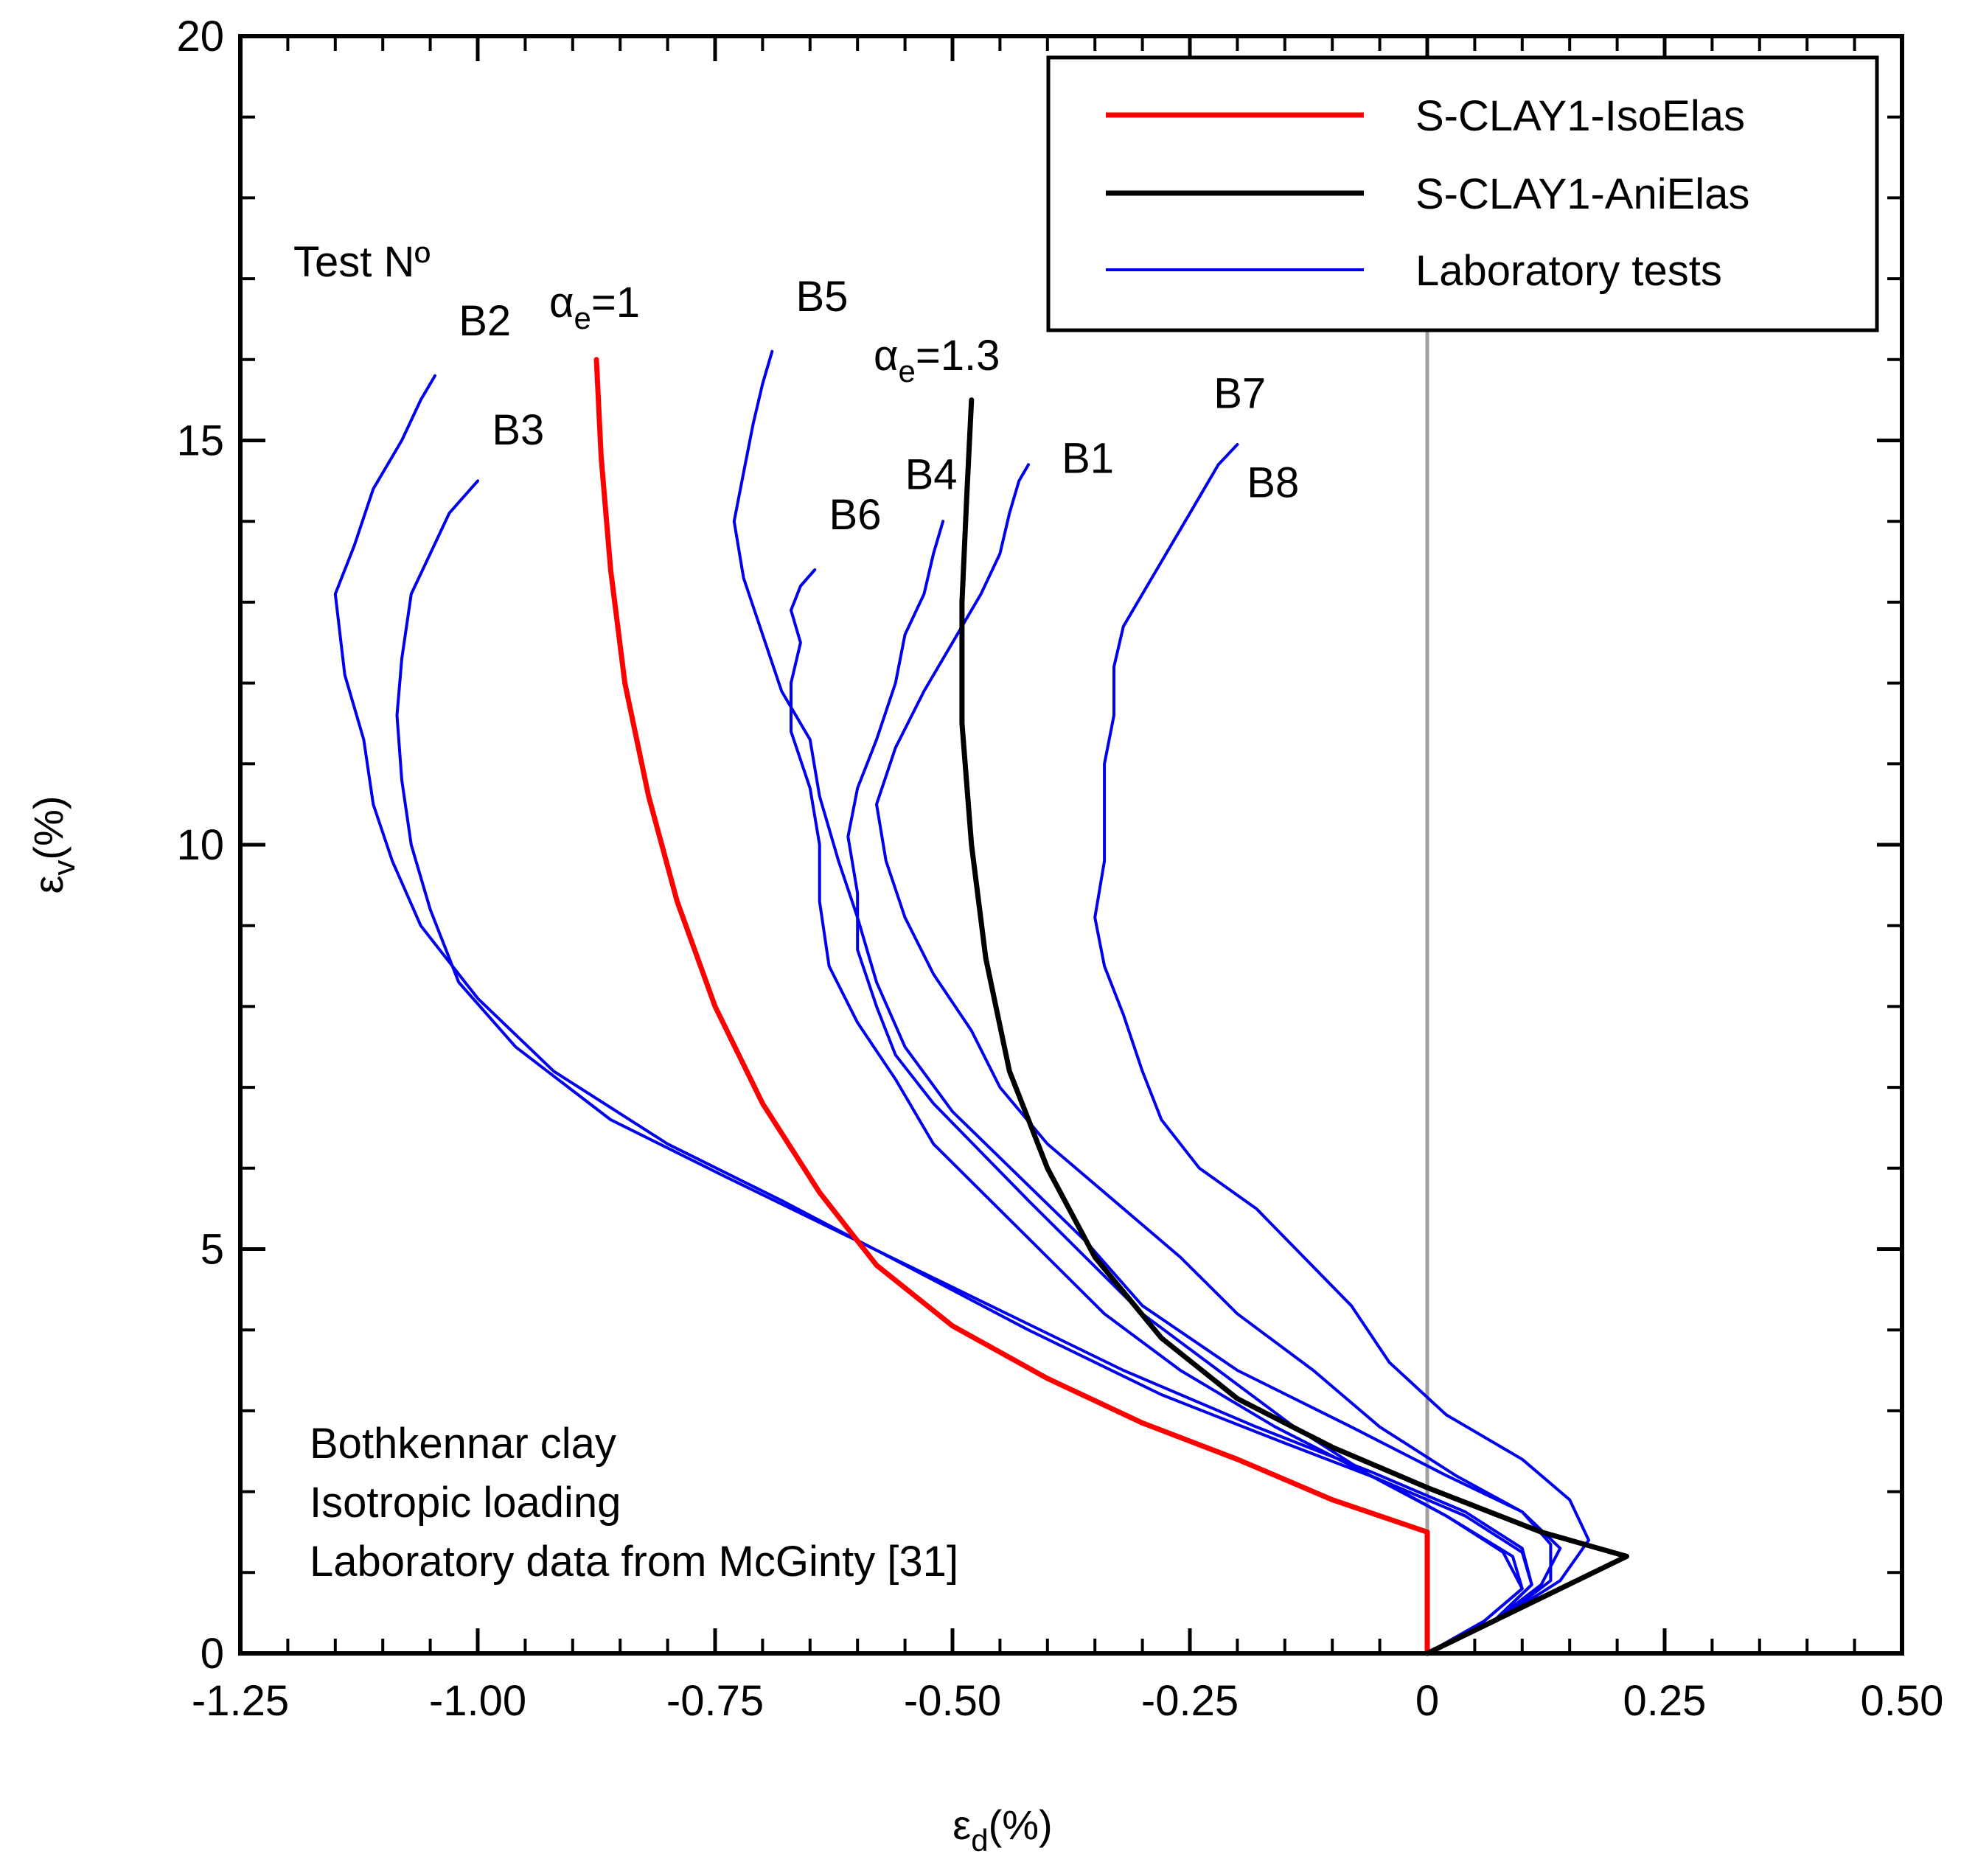 The height and width of the screenshot is (1876, 1961). I want to click on y-axis-title-symbol: ε, so click(48, 885).